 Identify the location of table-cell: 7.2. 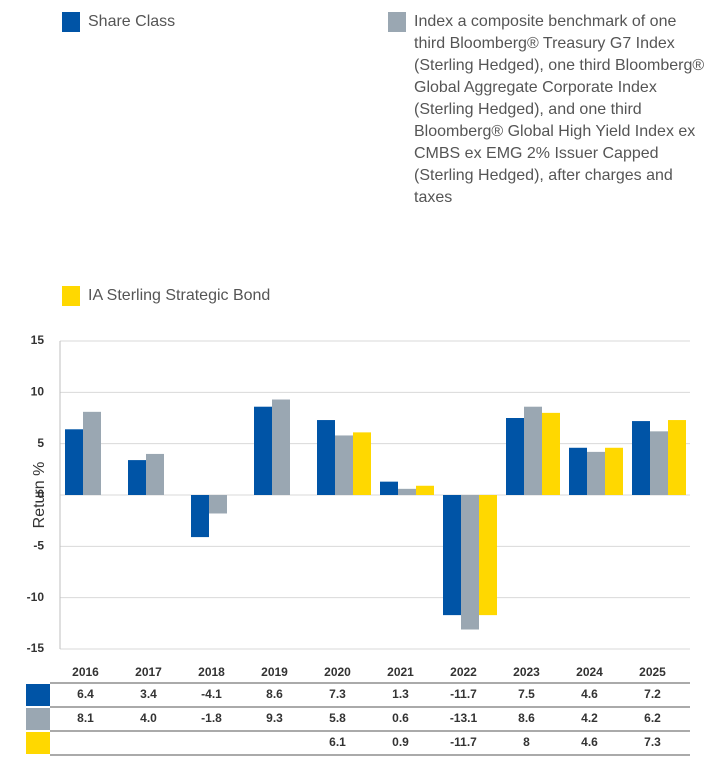
(652, 694).